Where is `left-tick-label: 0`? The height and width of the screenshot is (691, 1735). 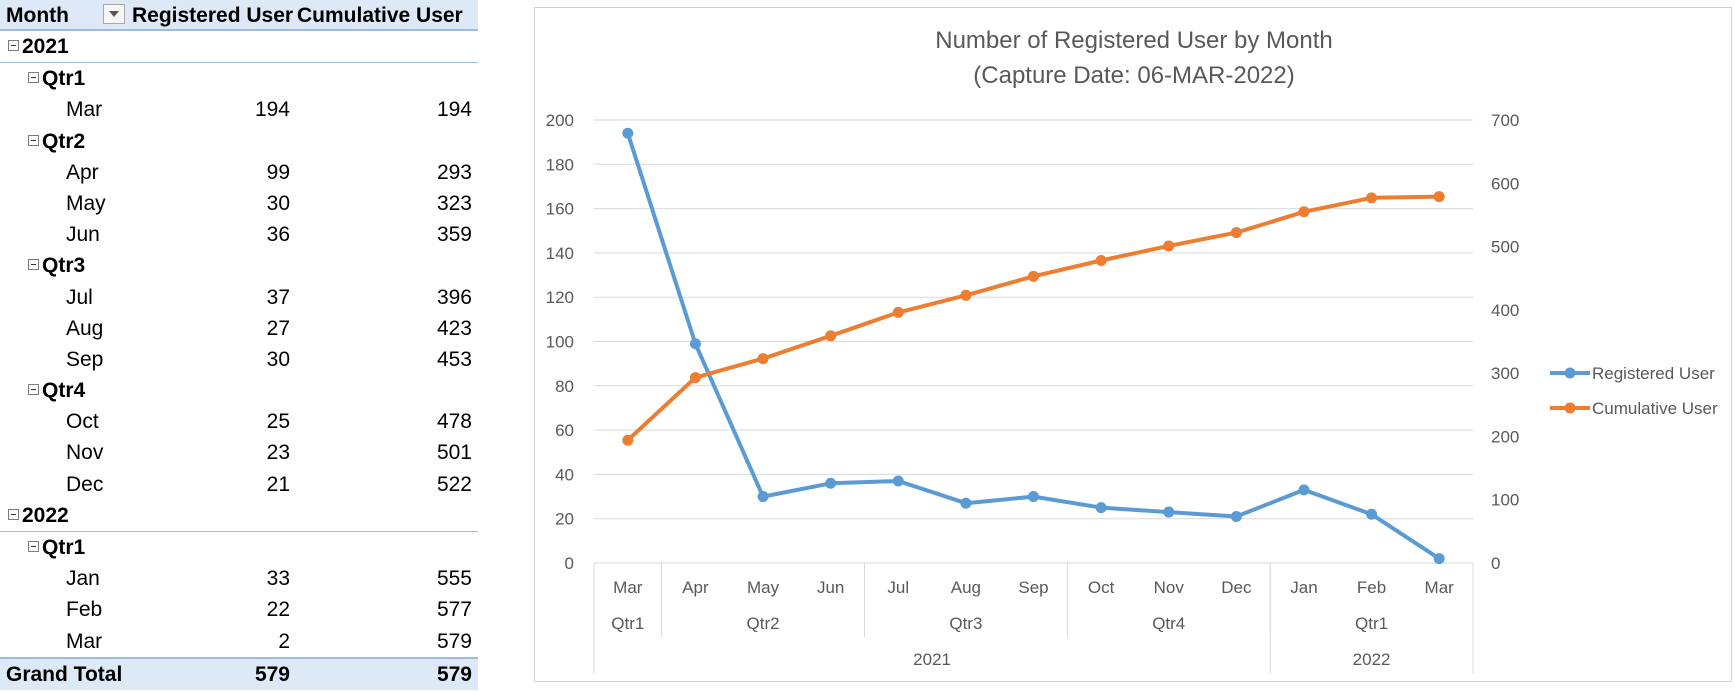 left-tick-label: 0 is located at coordinates (569, 563).